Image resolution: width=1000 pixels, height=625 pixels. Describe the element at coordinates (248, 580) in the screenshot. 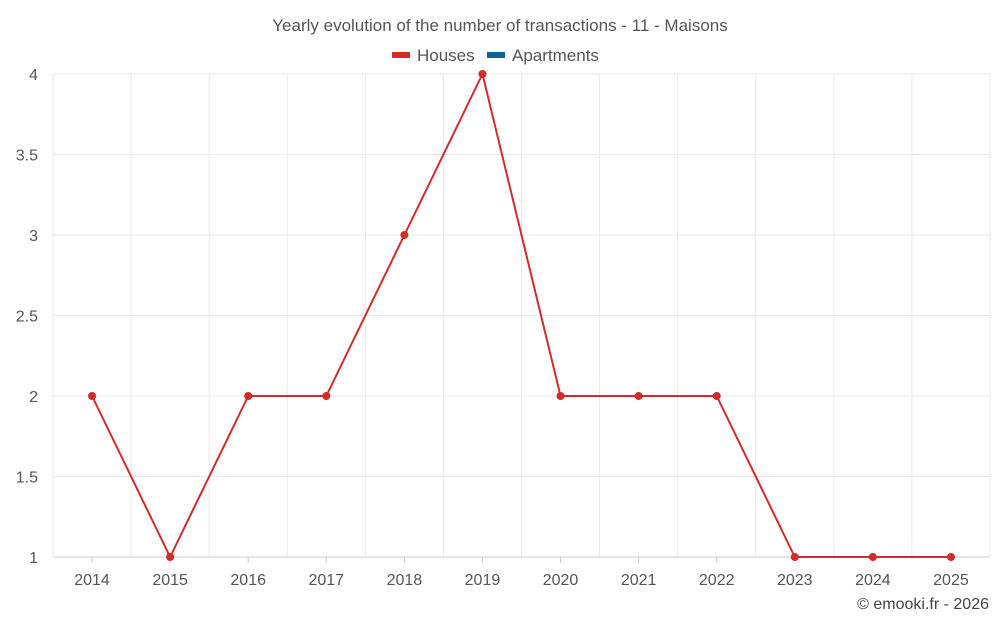

I see `x-tick-label: 2016` at that location.